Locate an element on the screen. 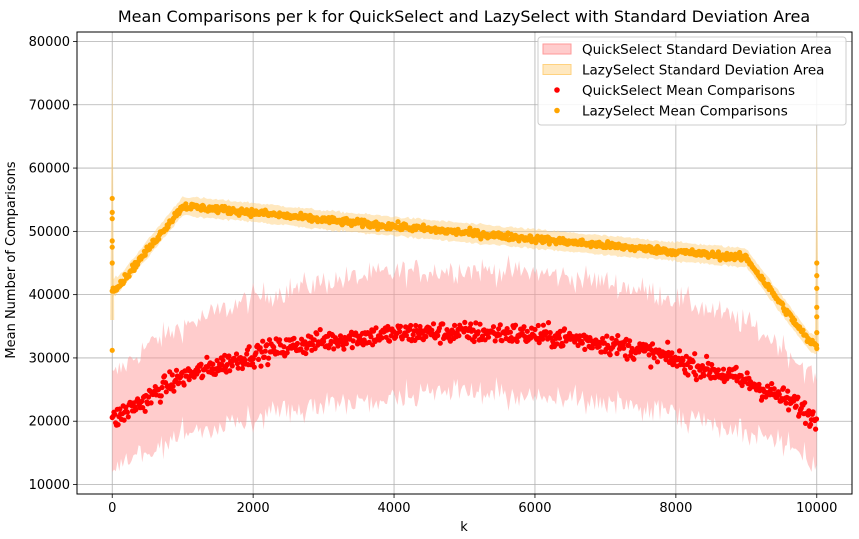  x-tick-label: 2000 is located at coordinates (253, 508).